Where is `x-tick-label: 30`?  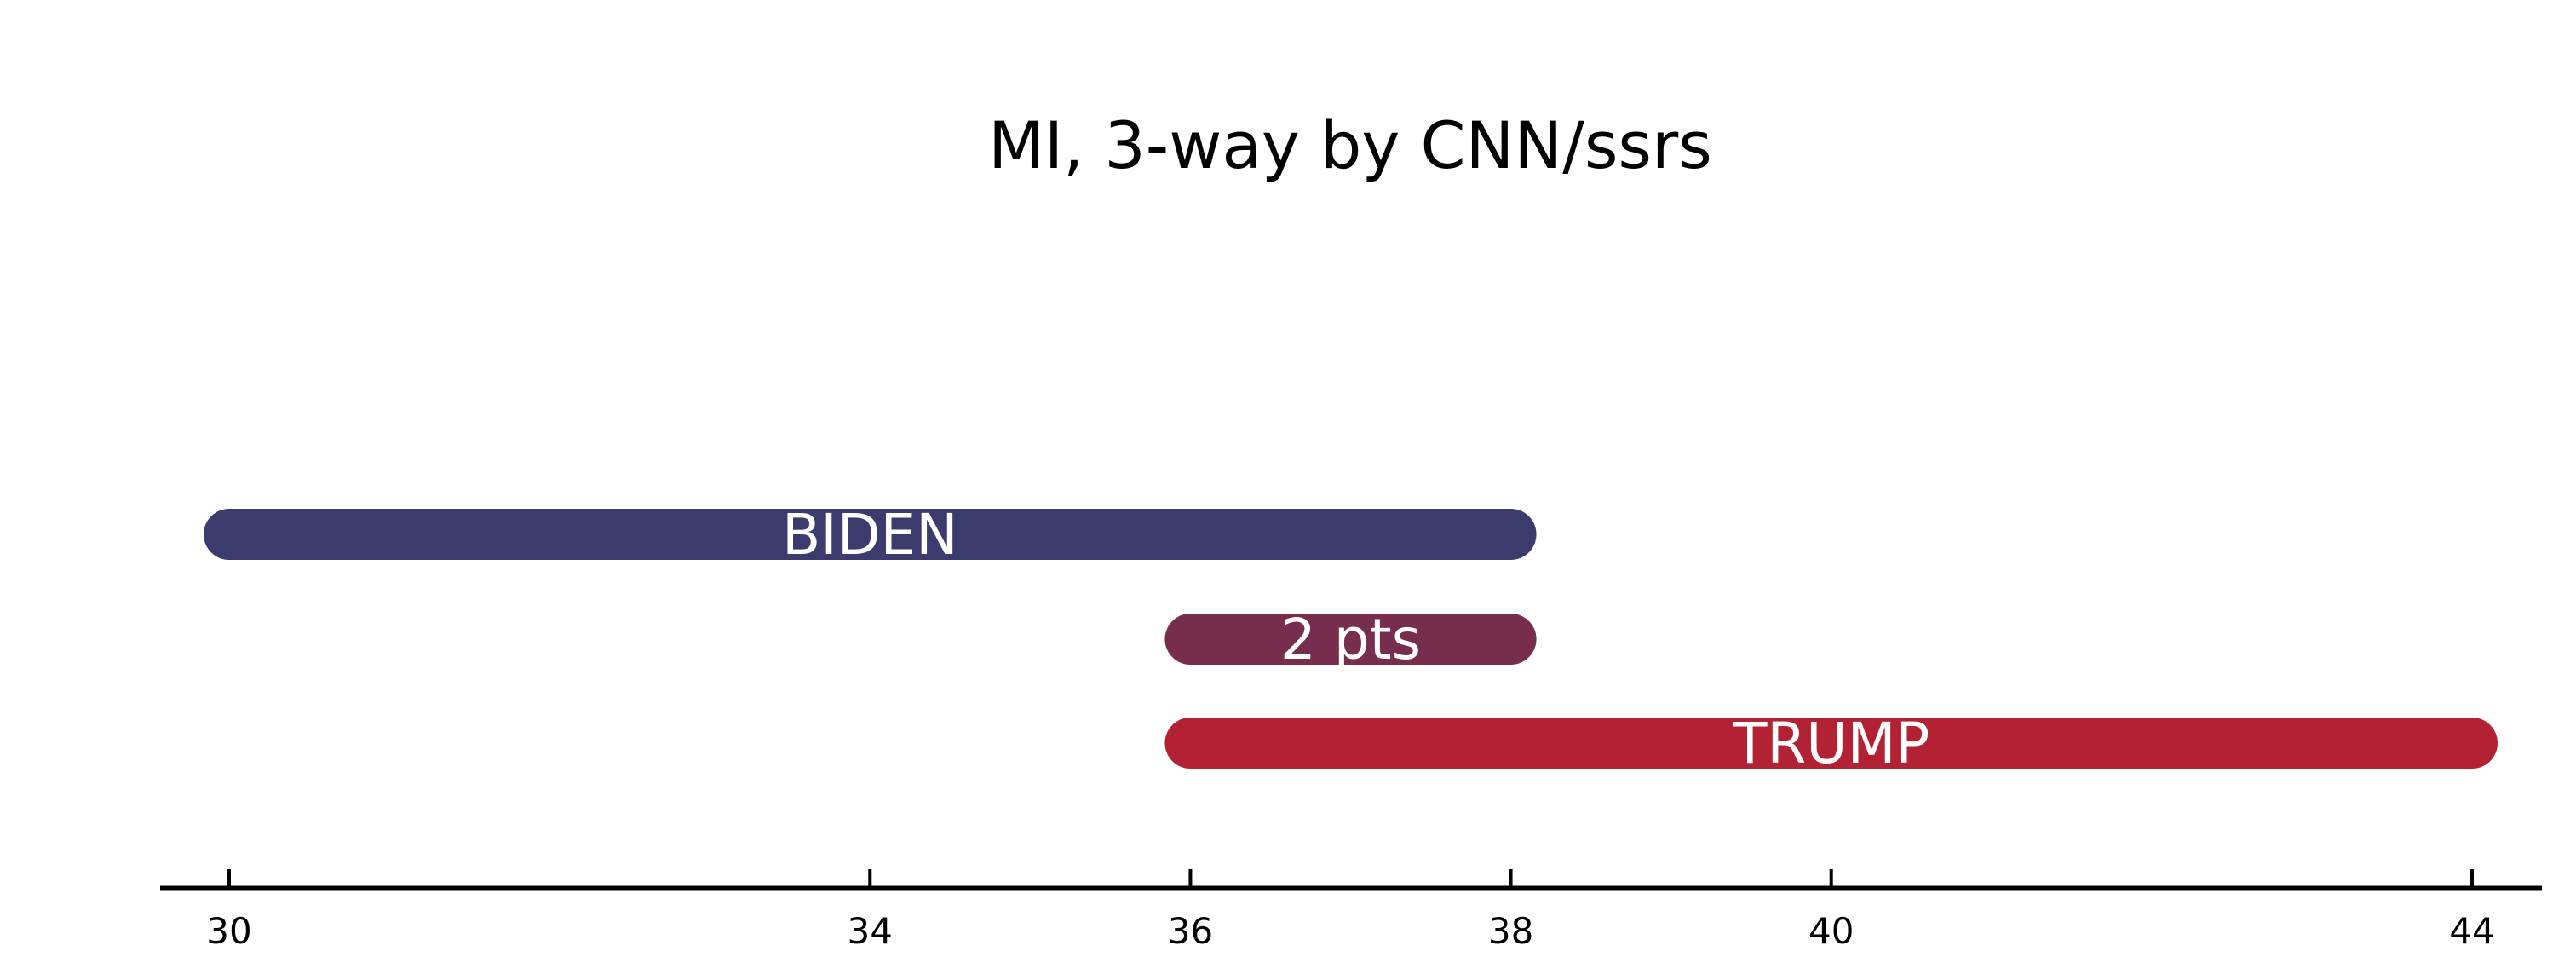
x-tick-label: 30 is located at coordinates (229, 931).